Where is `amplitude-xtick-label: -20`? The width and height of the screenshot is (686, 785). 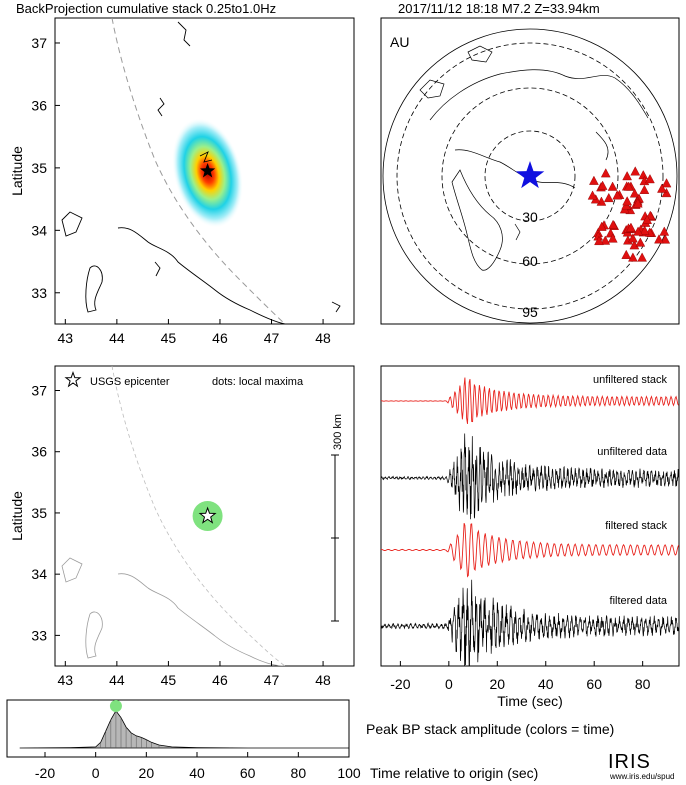
amplitude-xtick-label: -20 is located at coordinates (45, 773).